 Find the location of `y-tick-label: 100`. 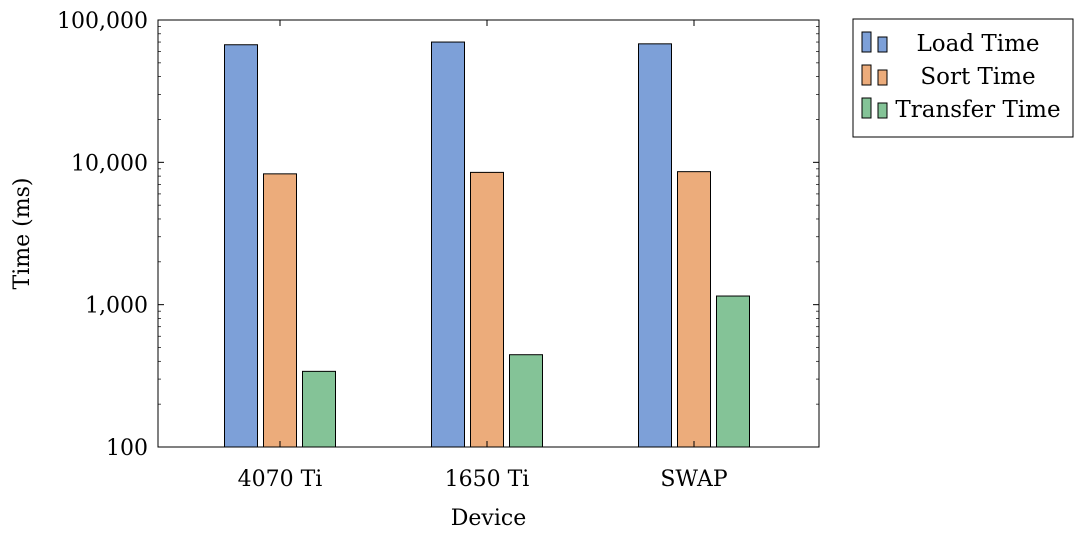

y-tick-label: 100 is located at coordinates (127, 448).